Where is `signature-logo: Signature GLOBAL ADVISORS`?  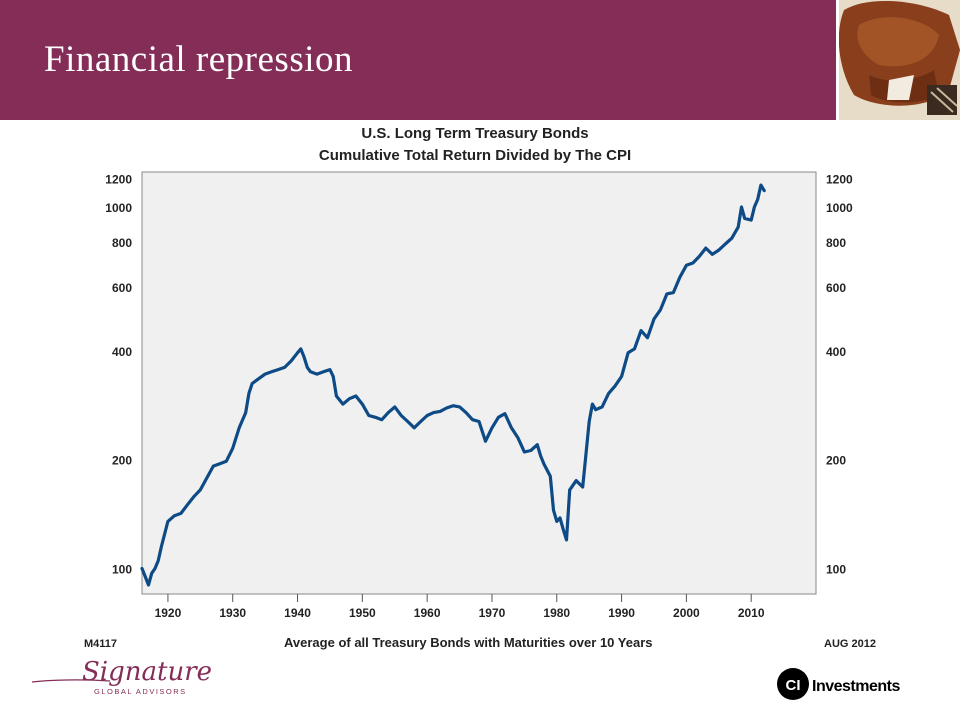
signature-logo: Signature GLOBAL ADVISORS is located at coordinates (121, 676).